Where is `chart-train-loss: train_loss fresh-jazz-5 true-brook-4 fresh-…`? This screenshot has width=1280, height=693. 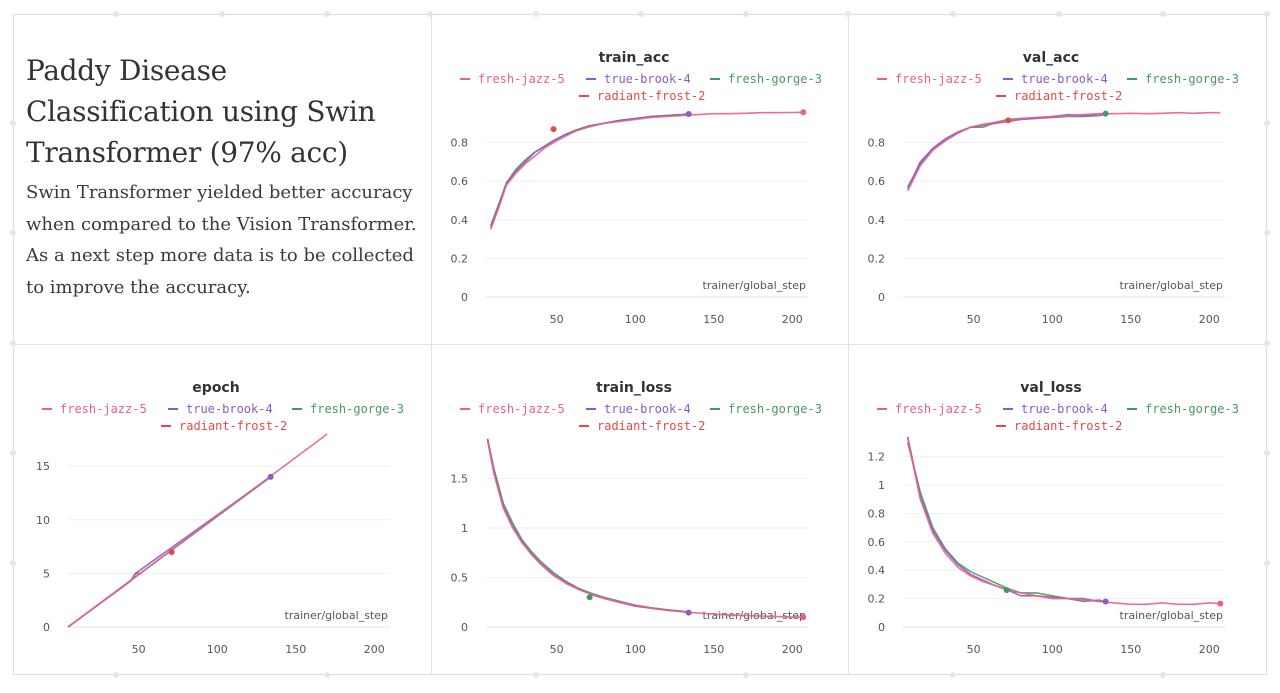
chart-train-loss: train_loss fresh-jazz-5 true-brook-4 fresh-… is located at coordinates (636, 518).